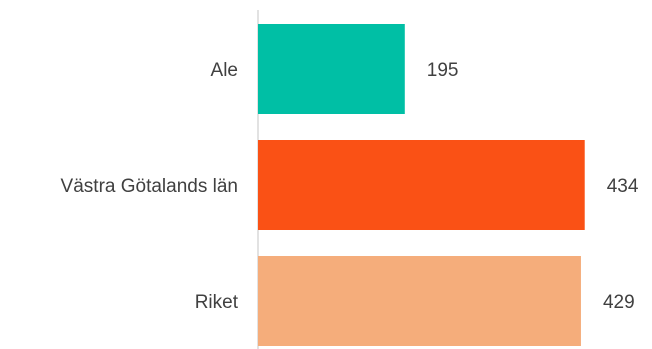 The image size is (652, 349). I want to click on value-label-2: 429, so click(619, 302).